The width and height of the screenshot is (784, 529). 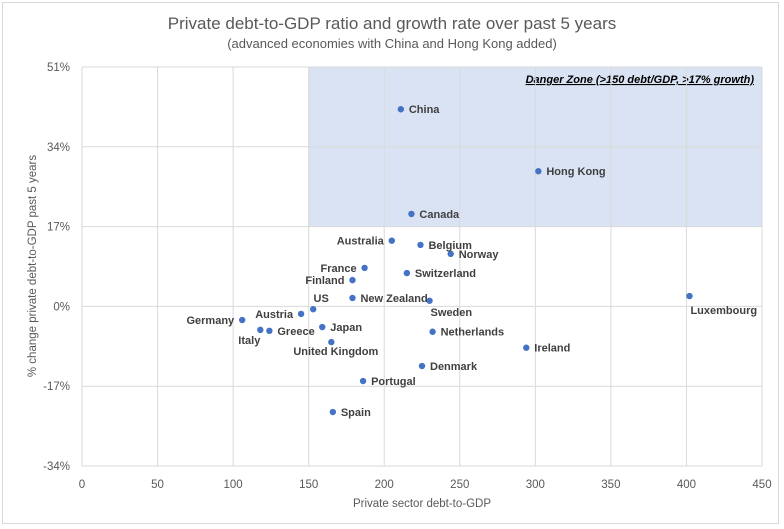 What do you see at coordinates (335, 352) in the screenshot?
I see `data-label: United Kingdom` at bounding box center [335, 352].